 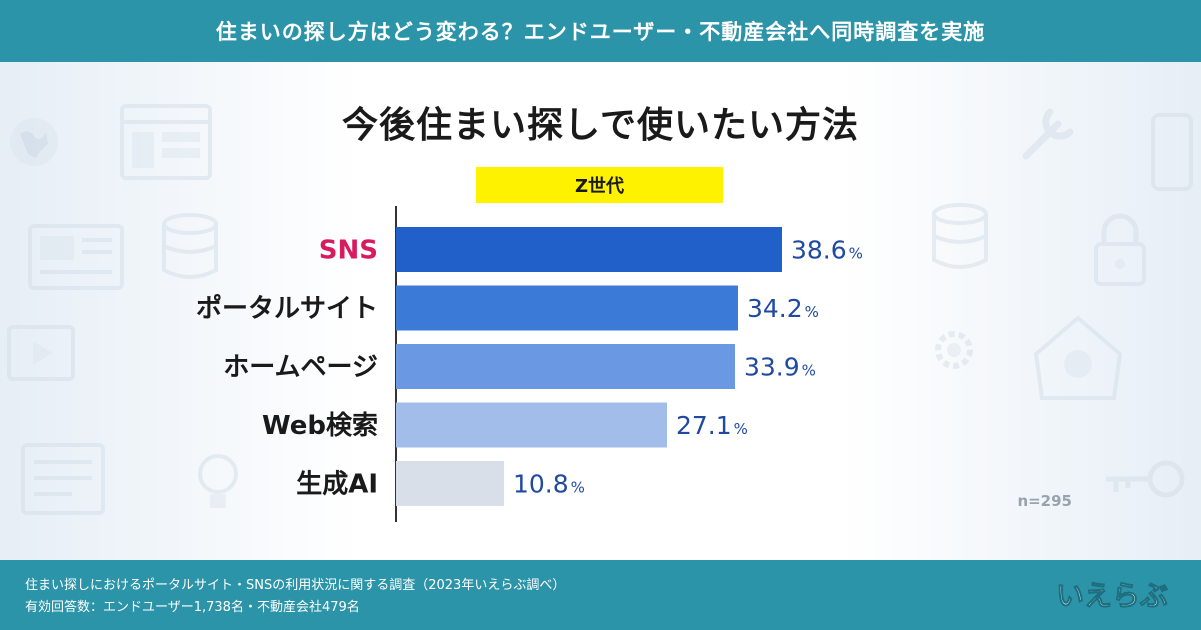 What do you see at coordinates (348, 251) in the screenshot?
I see `category-label-1: SNS` at bounding box center [348, 251].